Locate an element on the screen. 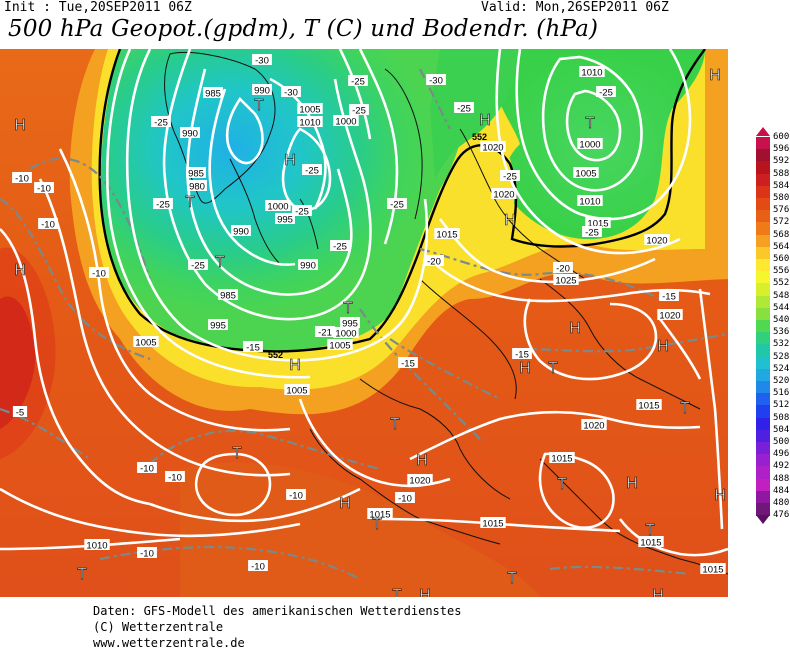  svg-text: -5 is located at coordinates (20, 413).